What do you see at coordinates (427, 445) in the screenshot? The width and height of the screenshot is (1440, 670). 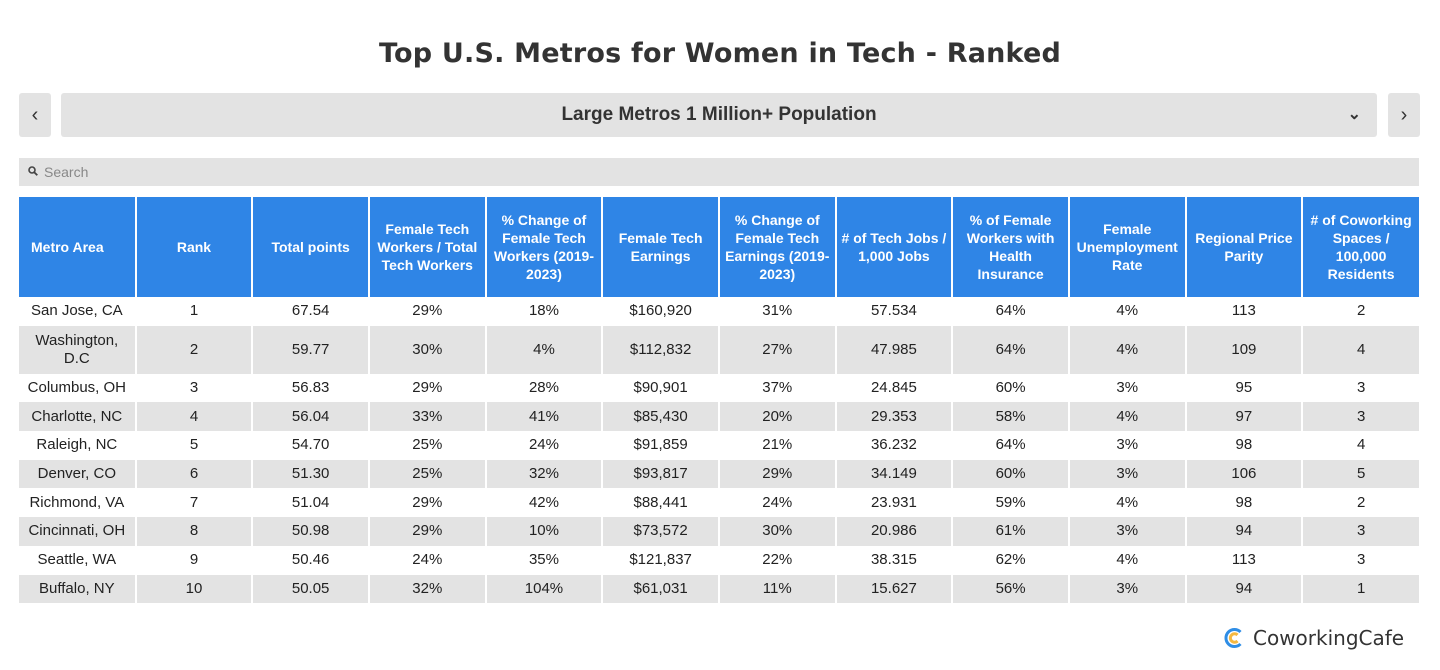 I see `table-cell: 25%` at bounding box center [427, 445].